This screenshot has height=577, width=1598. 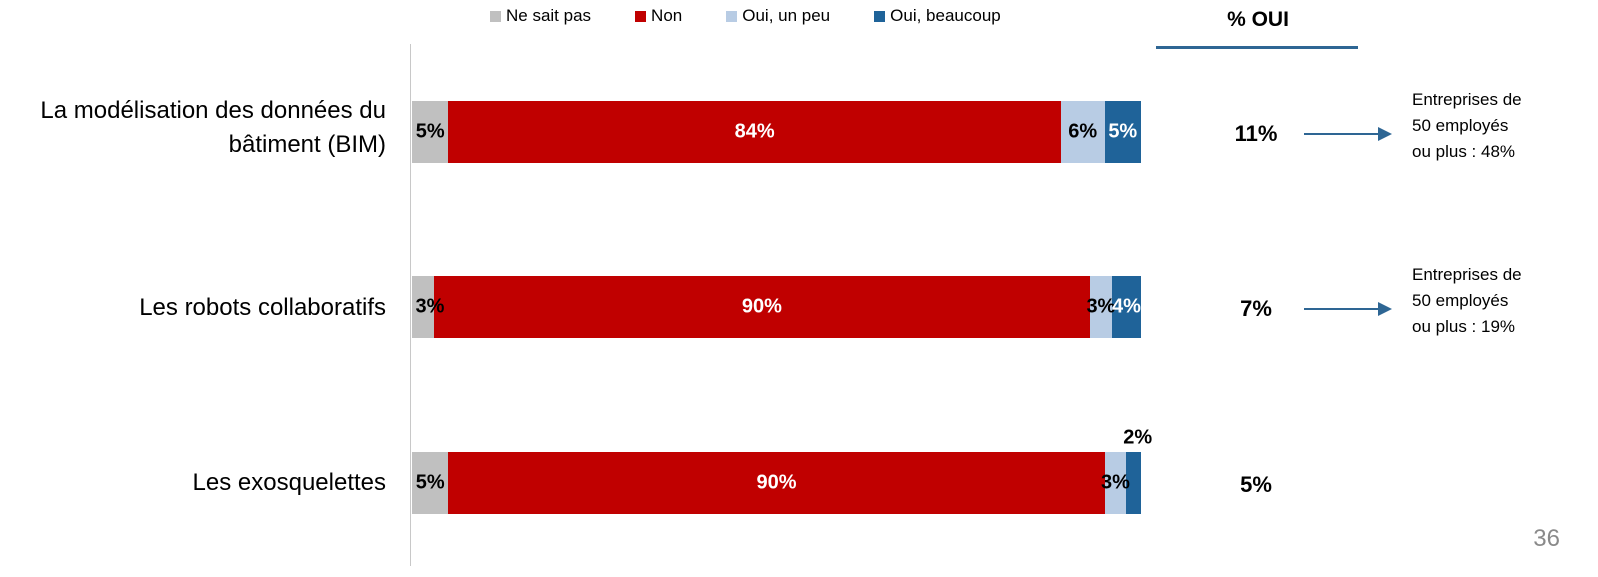 What do you see at coordinates (1464, 326) in the screenshot?
I see `note-line: ou plus : 19%` at bounding box center [1464, 326].